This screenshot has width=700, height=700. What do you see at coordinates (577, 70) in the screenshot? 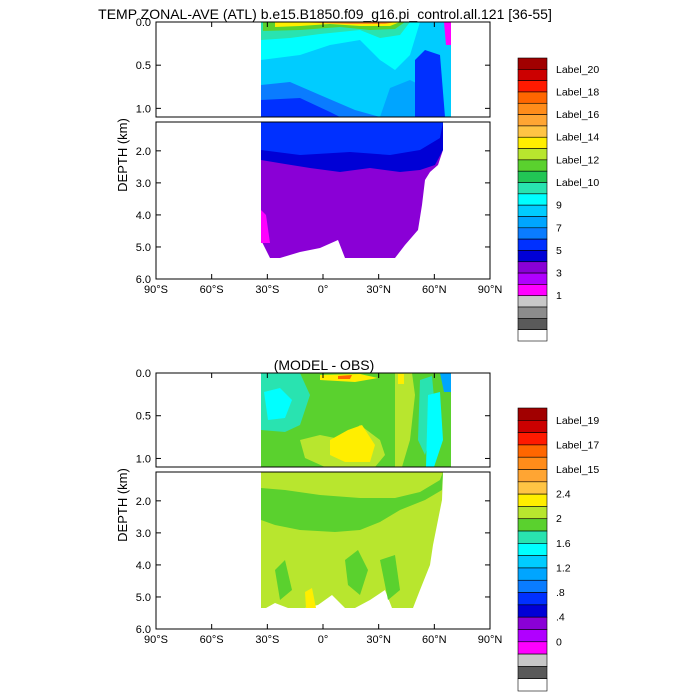
I see `legend-label: Label_20` at bounding box center [577, 70].